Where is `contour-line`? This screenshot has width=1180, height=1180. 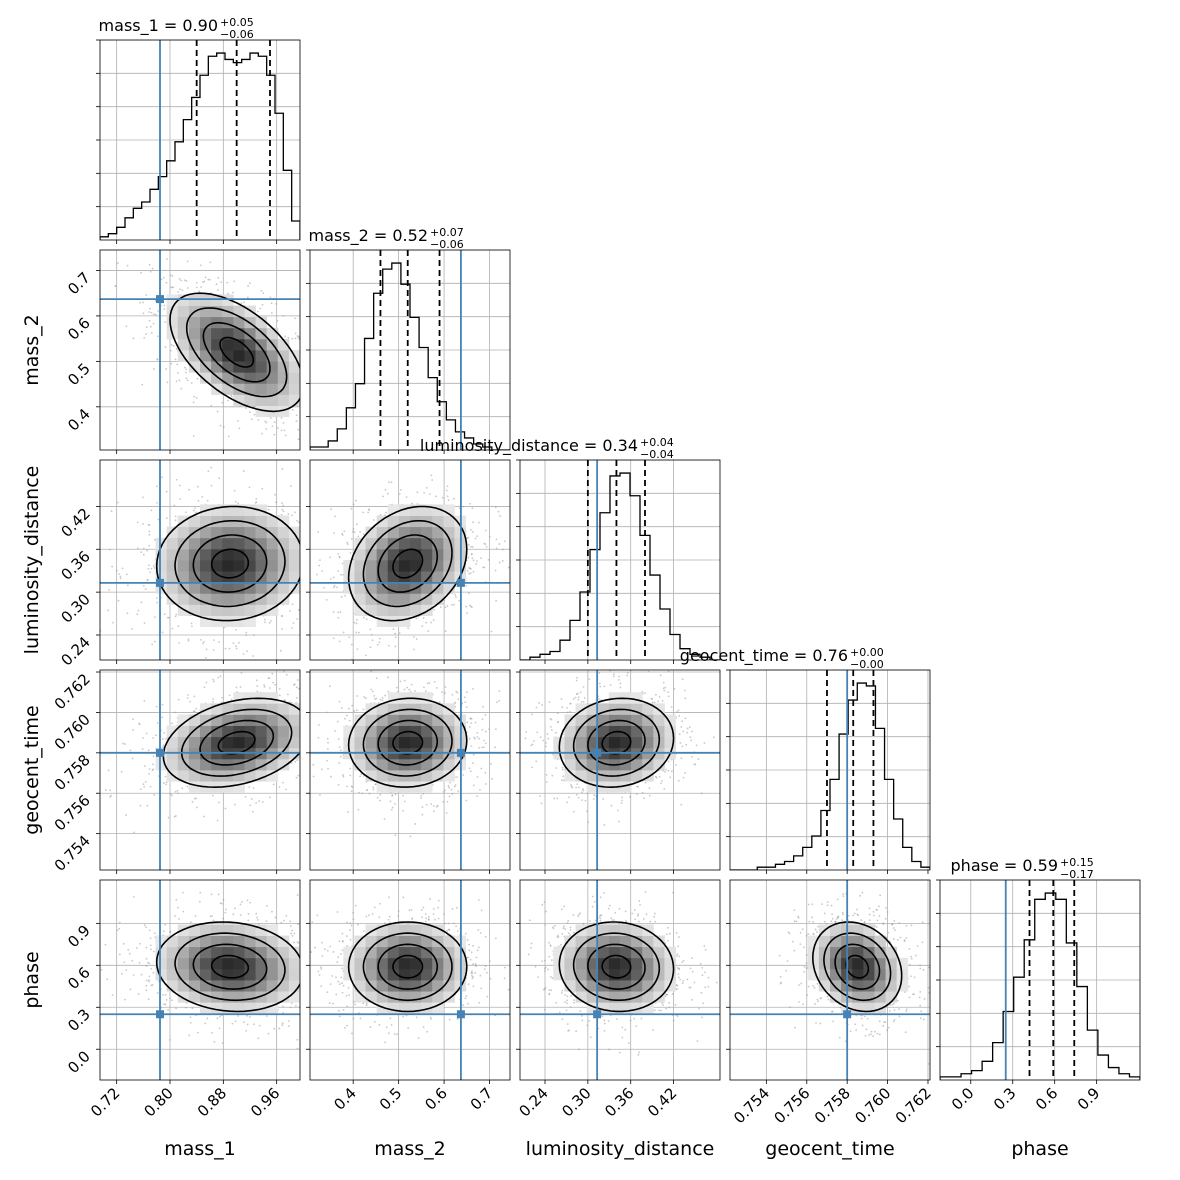
contour-line is located at coordinates (237, 352).